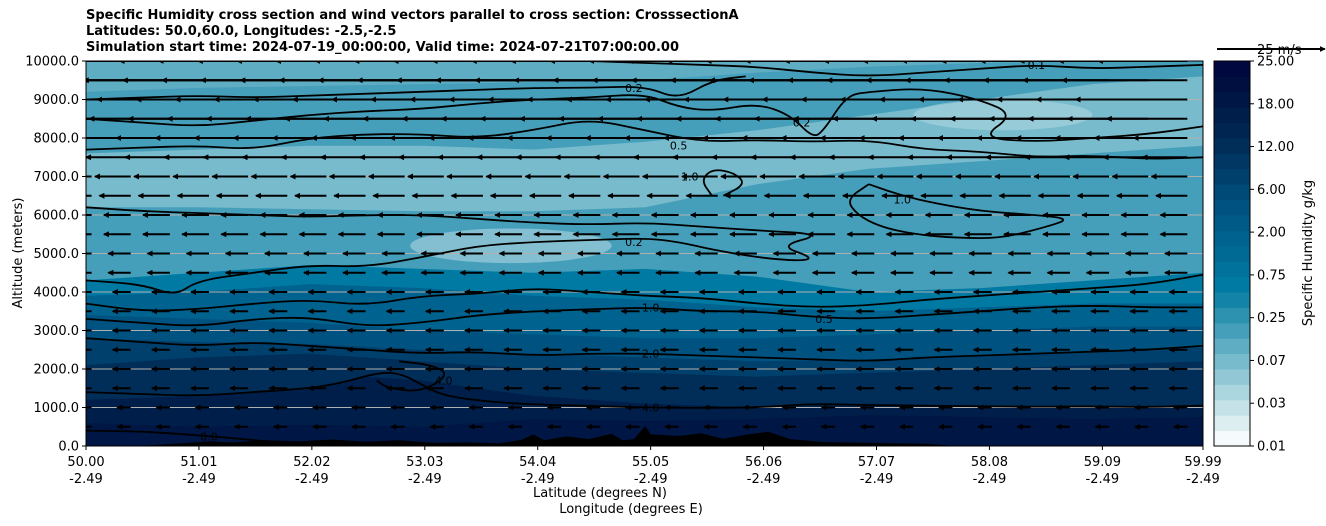  I want to click on contour-1.0-8, so click(722, 183).